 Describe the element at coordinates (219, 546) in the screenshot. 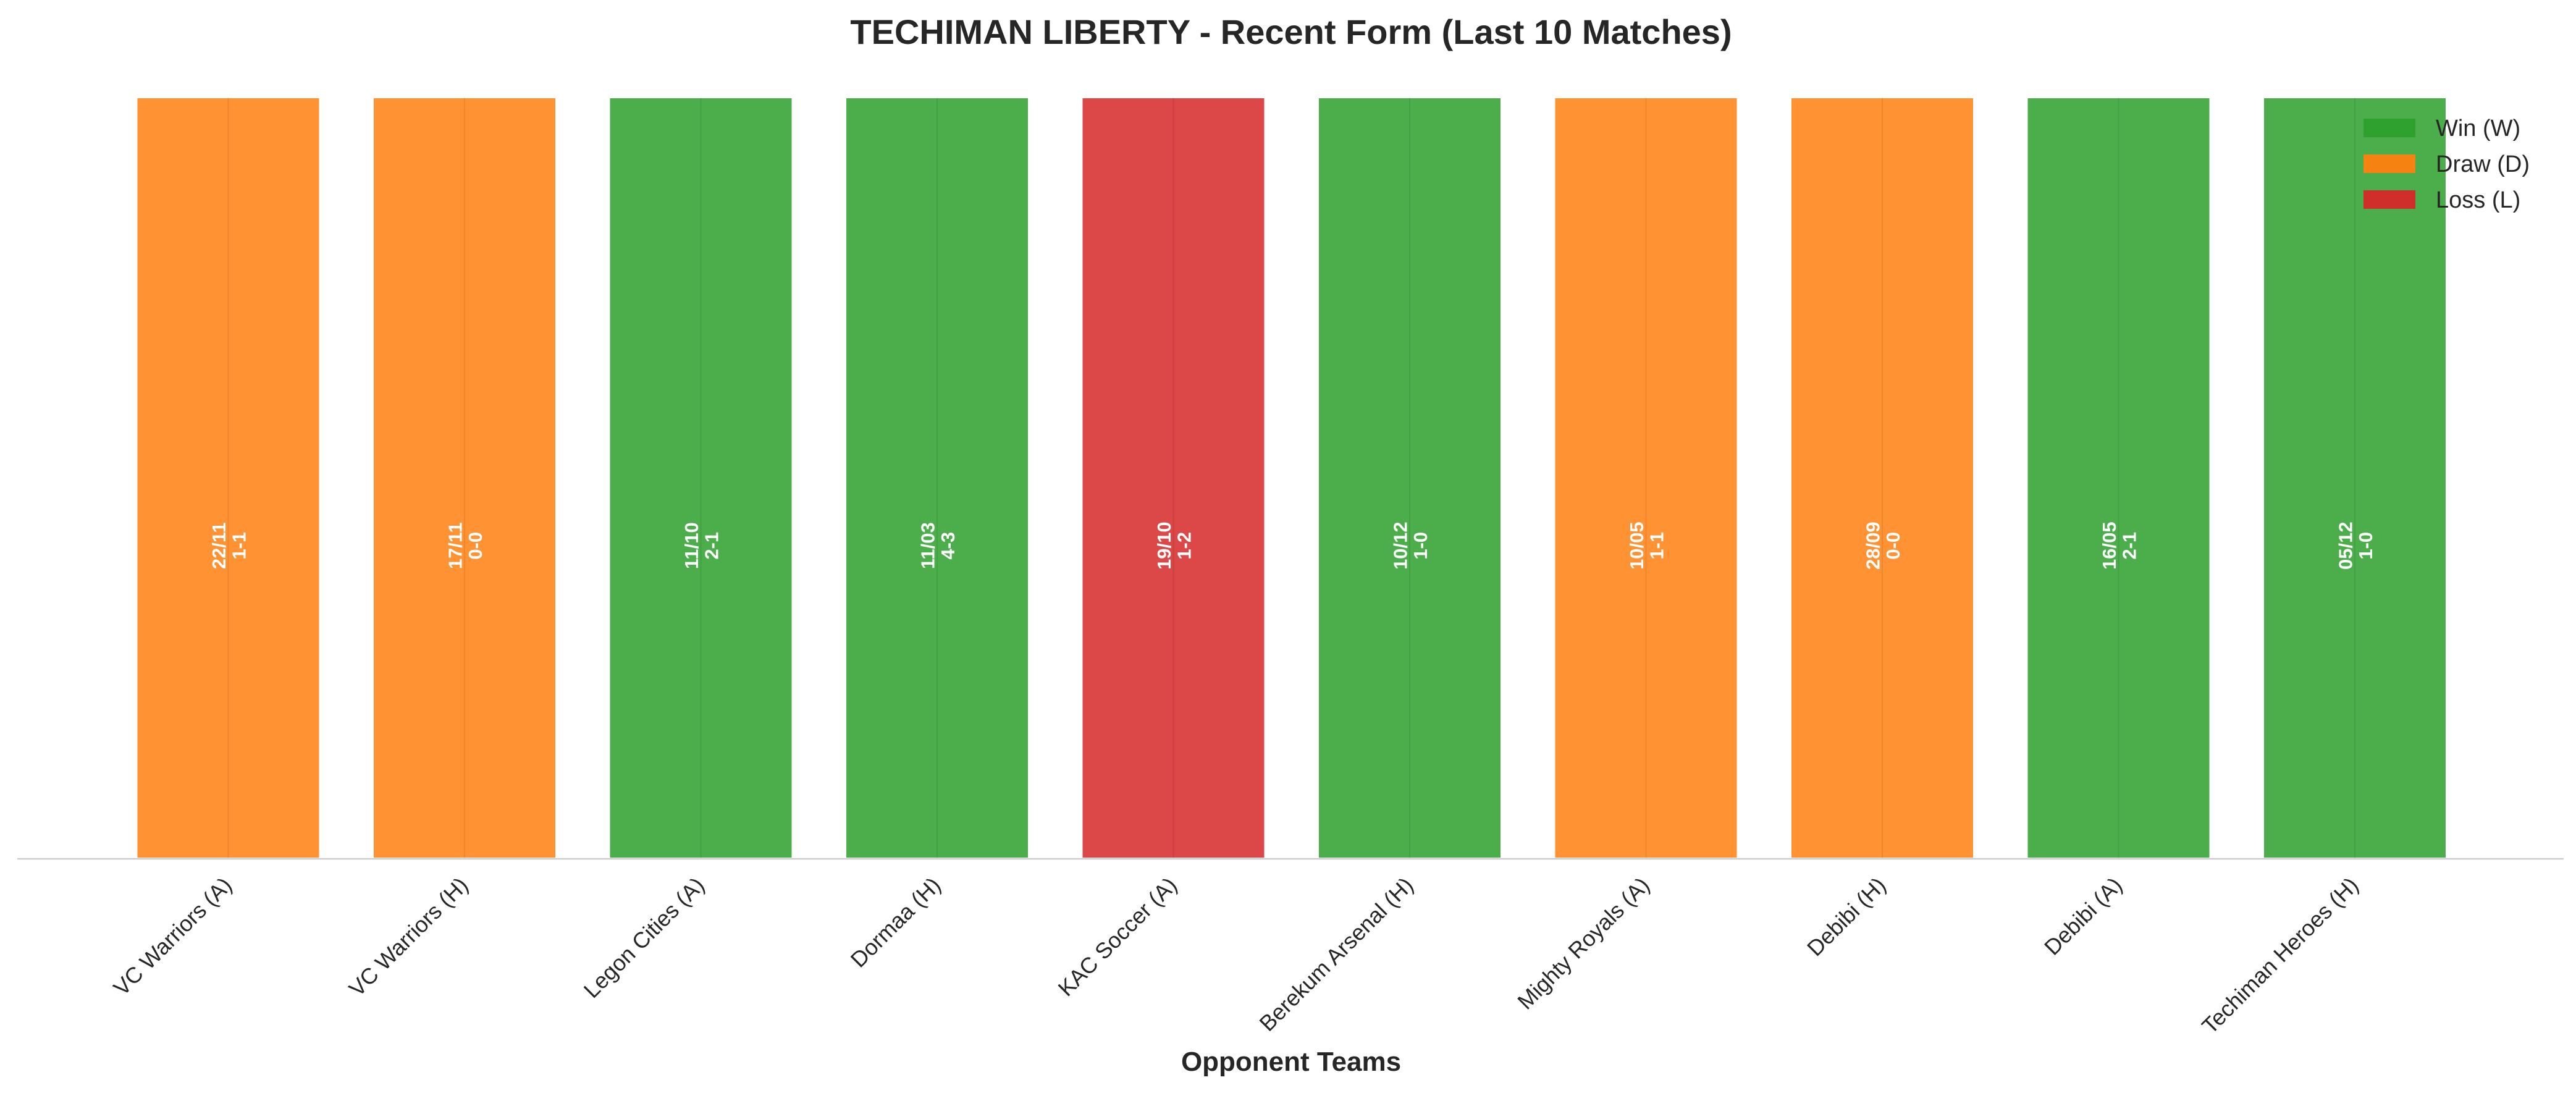

I see `bar-date-label: 22/11` at that location.